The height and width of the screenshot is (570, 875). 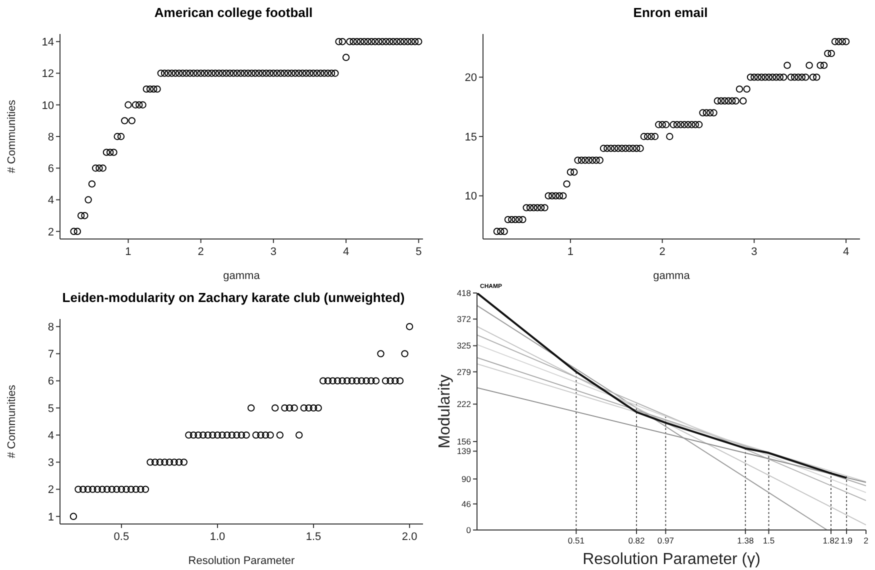 I want to click on x-tick-label: 1.0, so click(x=218, y=536).